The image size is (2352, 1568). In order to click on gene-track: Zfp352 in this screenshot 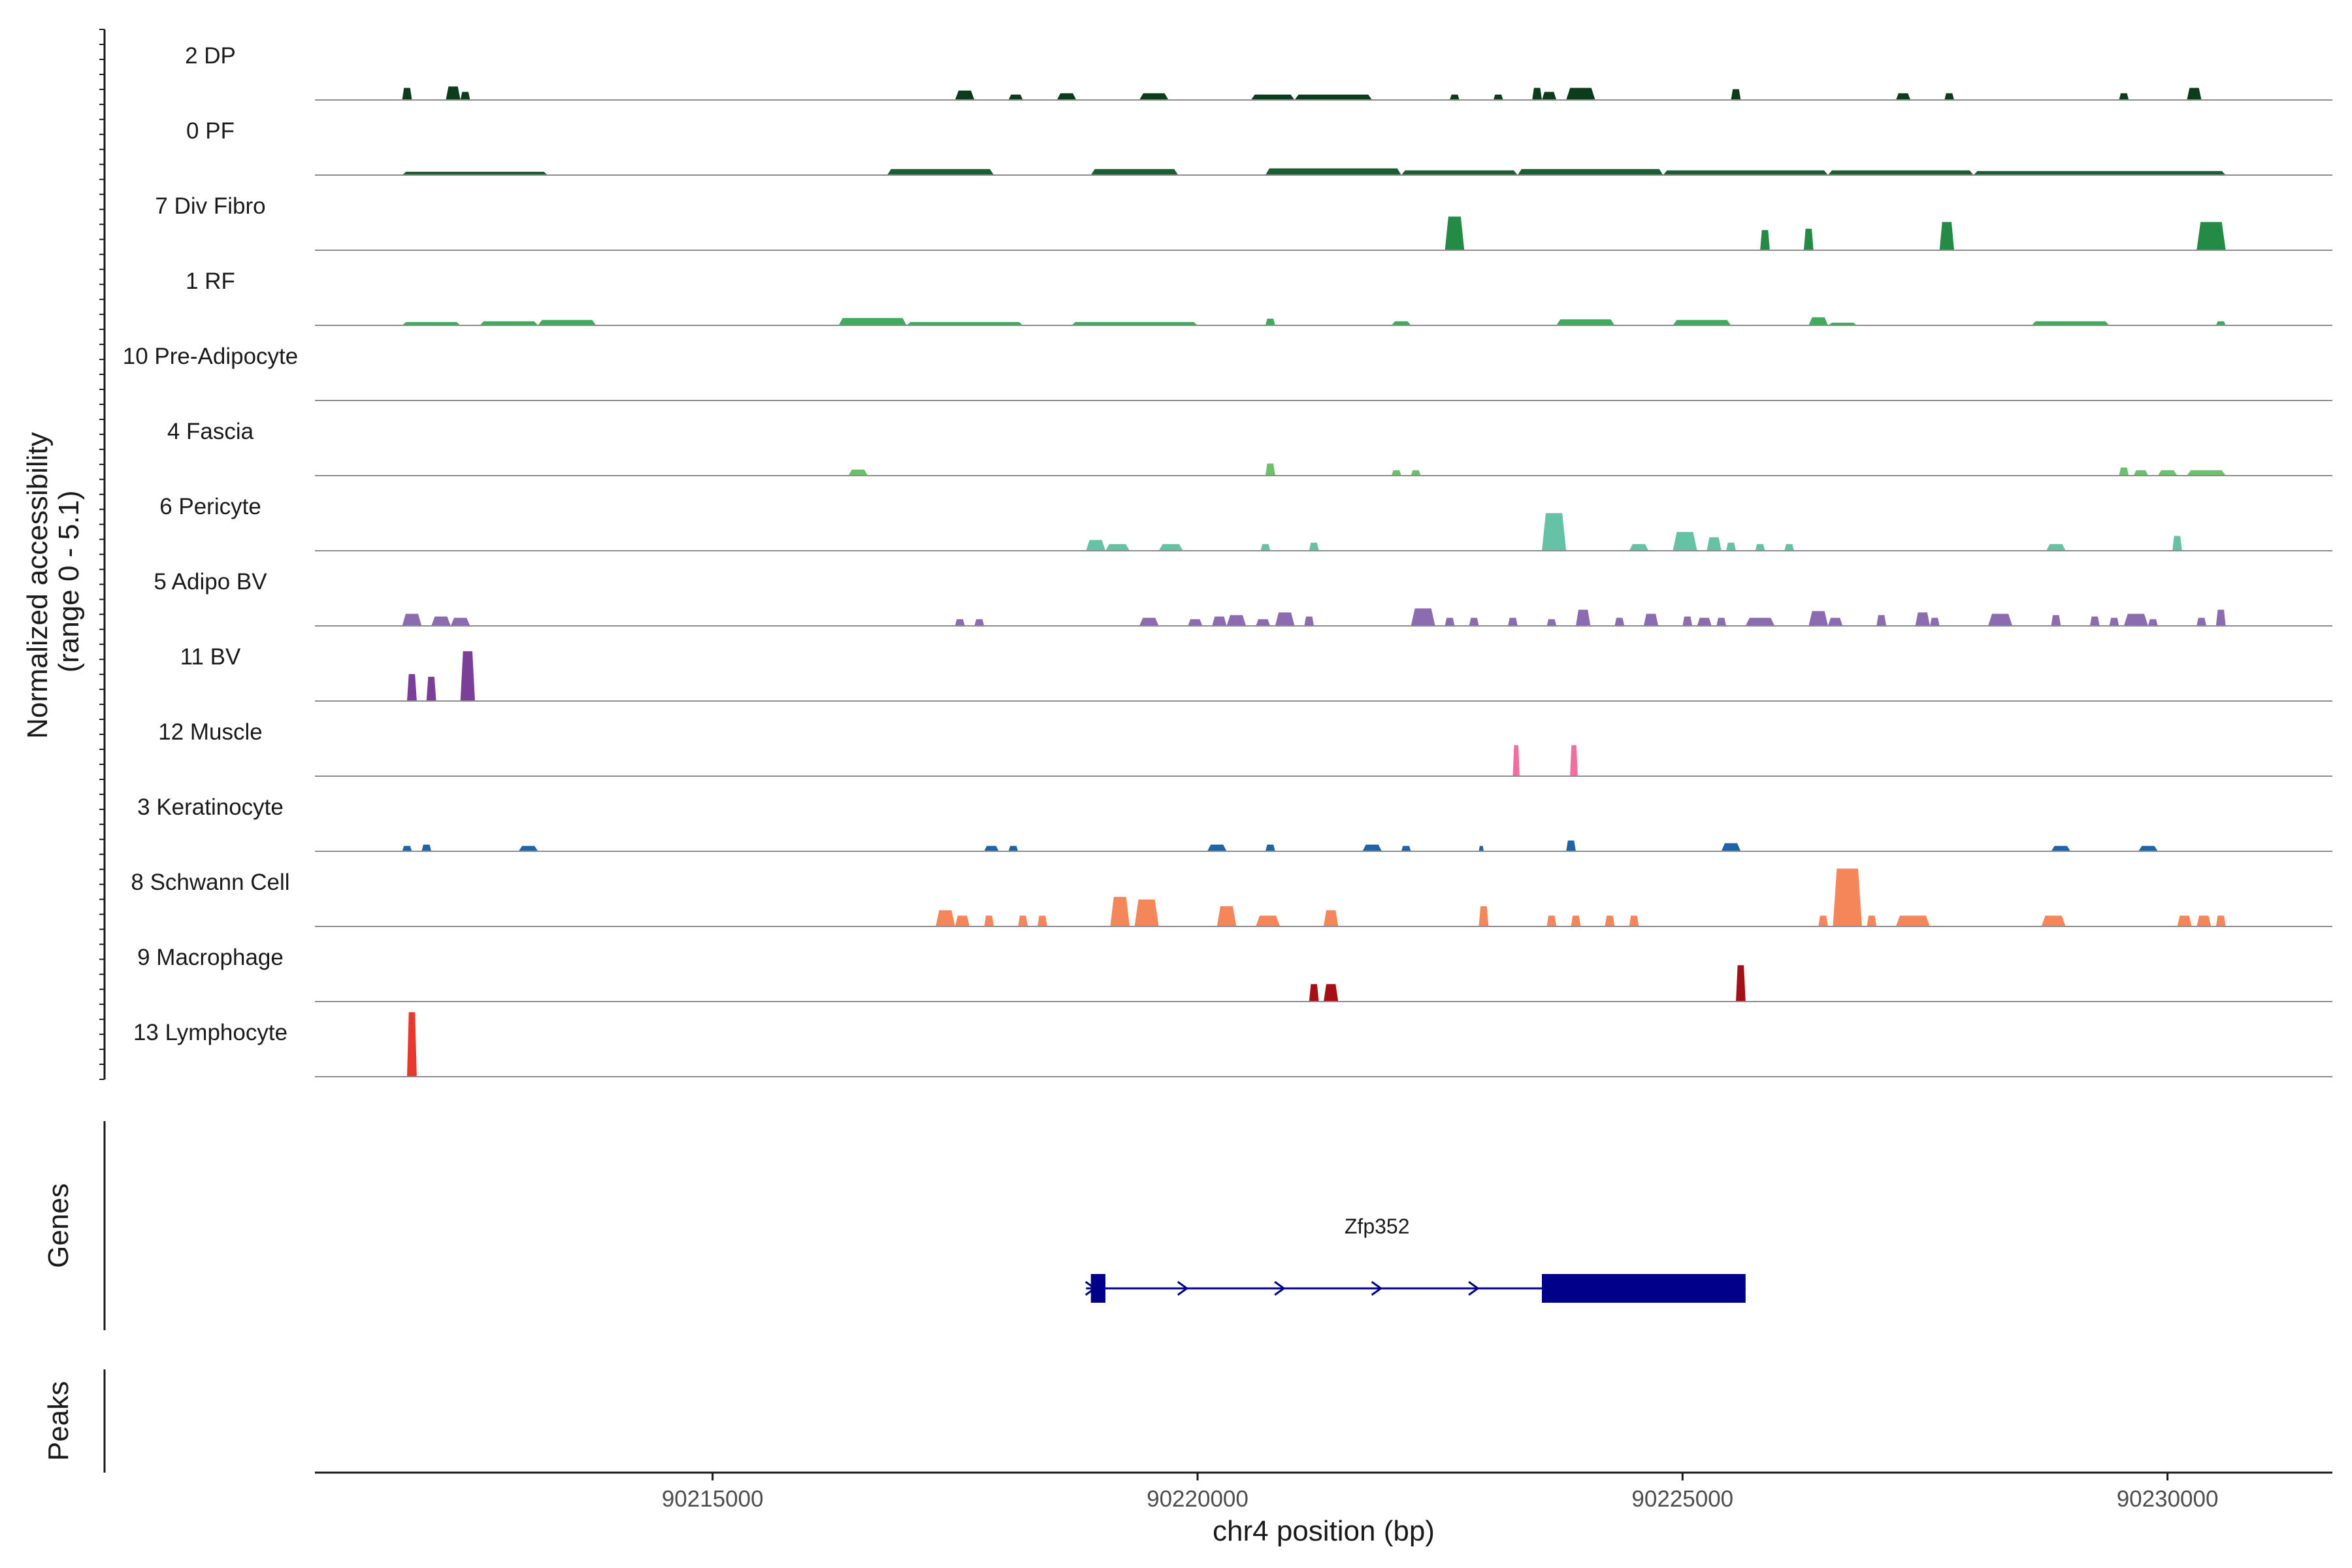, I will do `click(1415, 1259)`.